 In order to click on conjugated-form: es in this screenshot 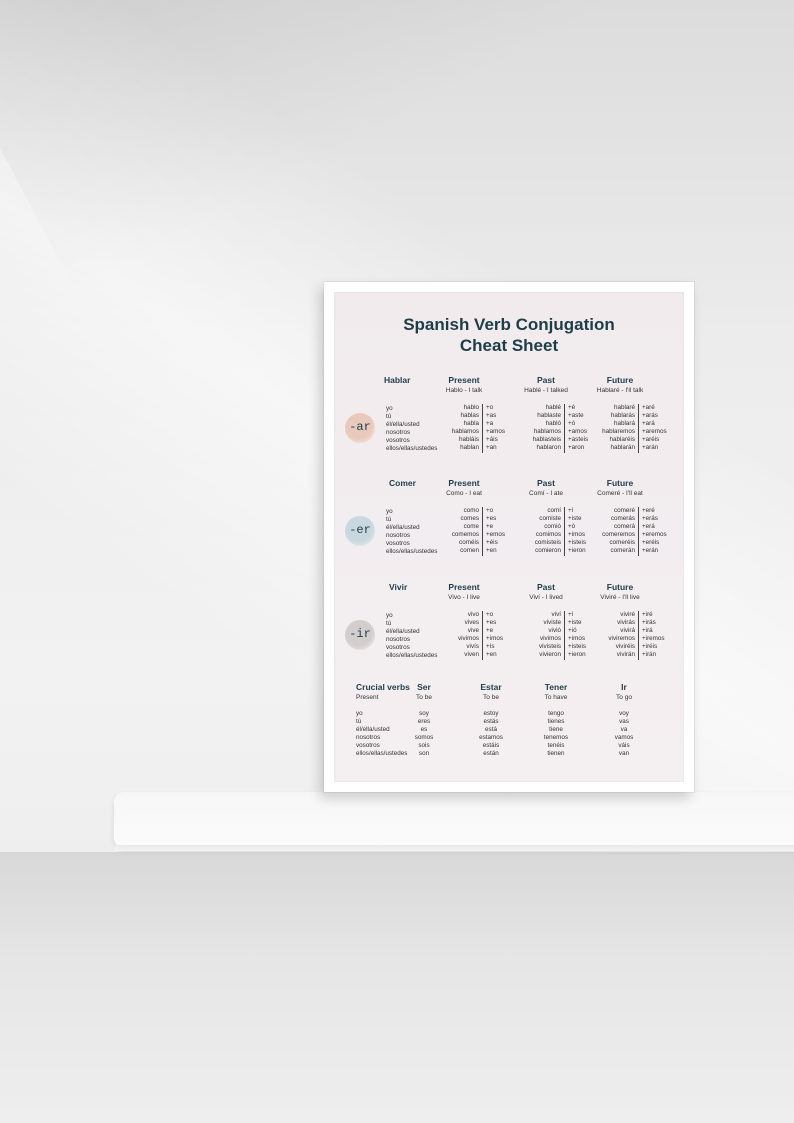, I will do `click(424, 730)`.